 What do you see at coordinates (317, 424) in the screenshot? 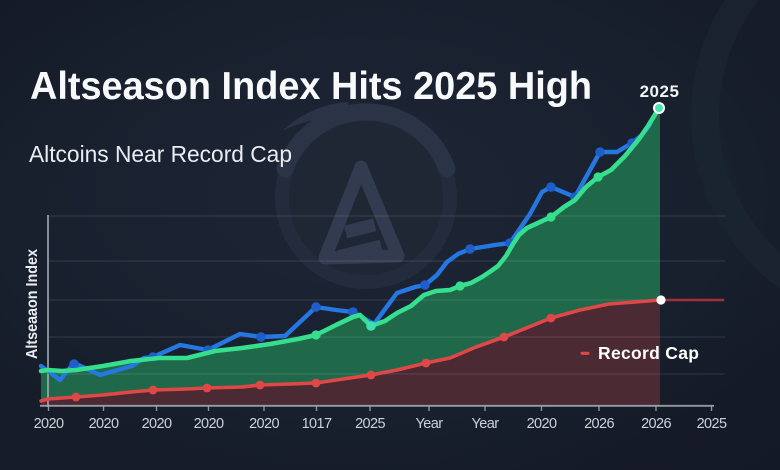
I see `svg-text: 1017` at bounding box center [317, 424].